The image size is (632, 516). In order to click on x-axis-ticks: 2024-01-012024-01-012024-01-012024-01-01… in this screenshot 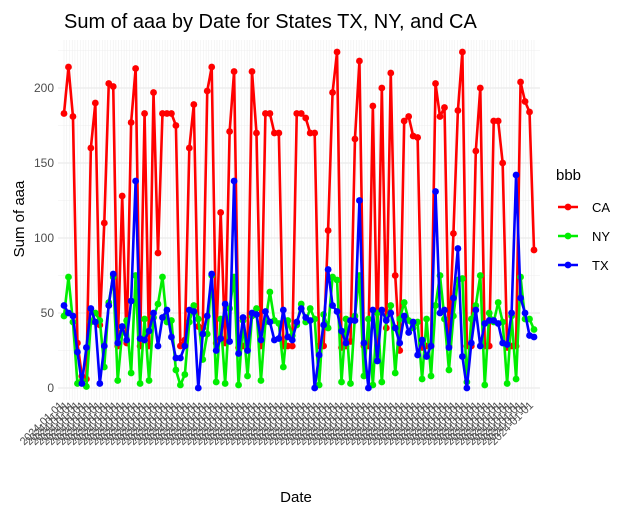, I will do `click(277, 424)`.